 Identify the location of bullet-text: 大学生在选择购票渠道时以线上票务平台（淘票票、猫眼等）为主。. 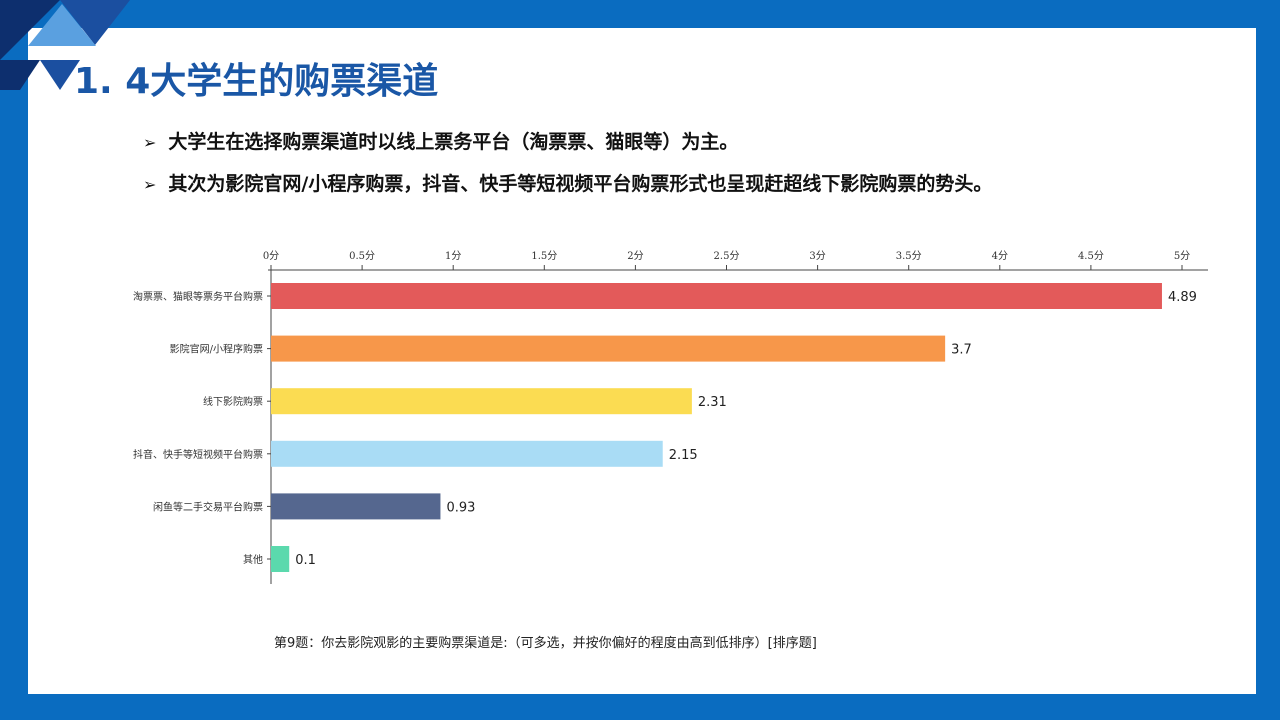
(453, 142).